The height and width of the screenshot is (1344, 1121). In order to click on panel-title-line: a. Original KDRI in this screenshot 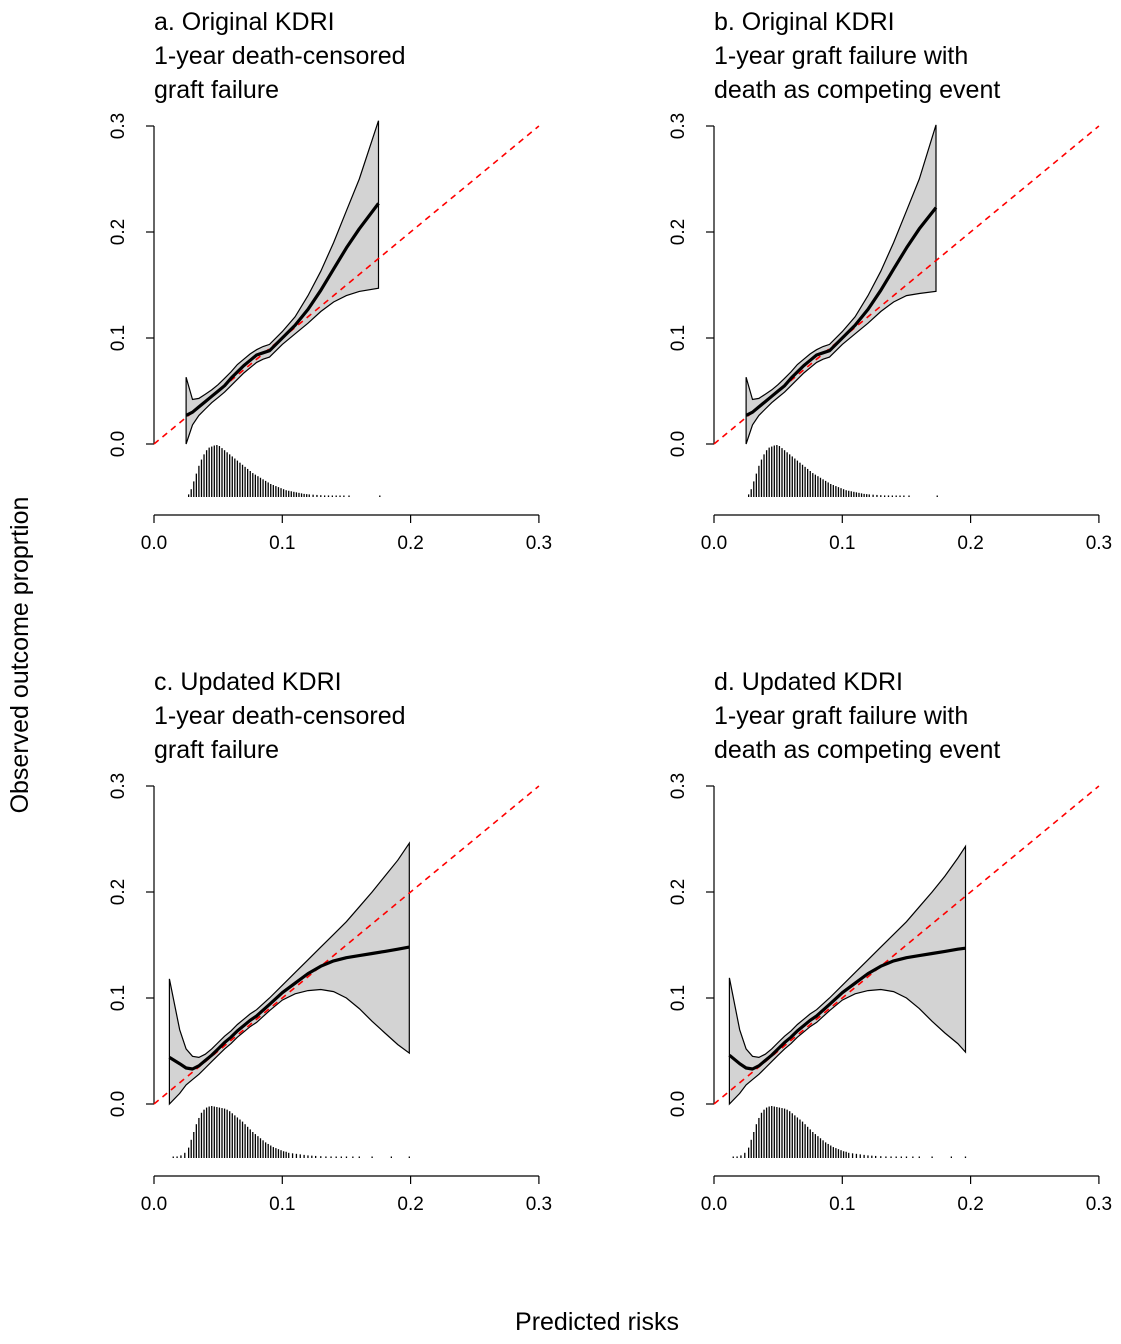, I will do `click(244, 22)`.